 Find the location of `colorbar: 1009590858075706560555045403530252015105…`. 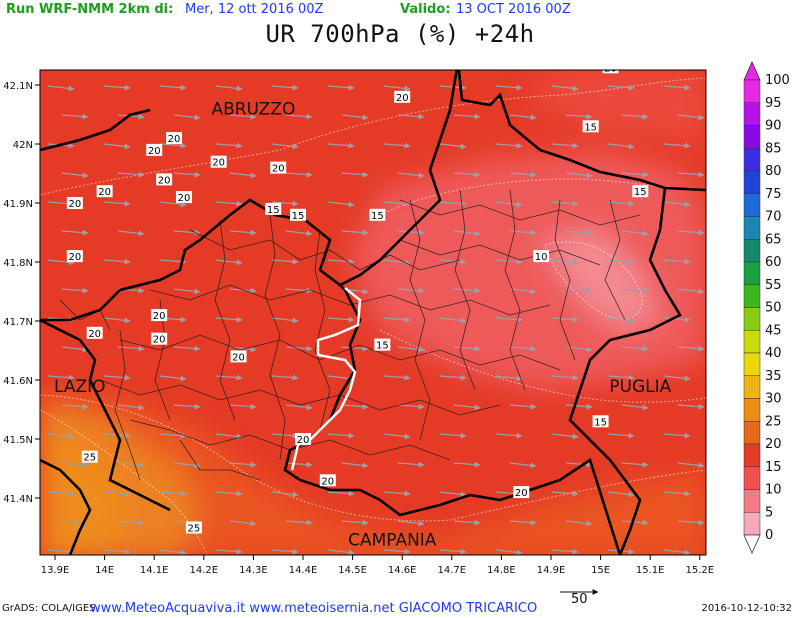

colorbar: 1009590858075706560555045403530252015105… is located at coordinates (766, 307).